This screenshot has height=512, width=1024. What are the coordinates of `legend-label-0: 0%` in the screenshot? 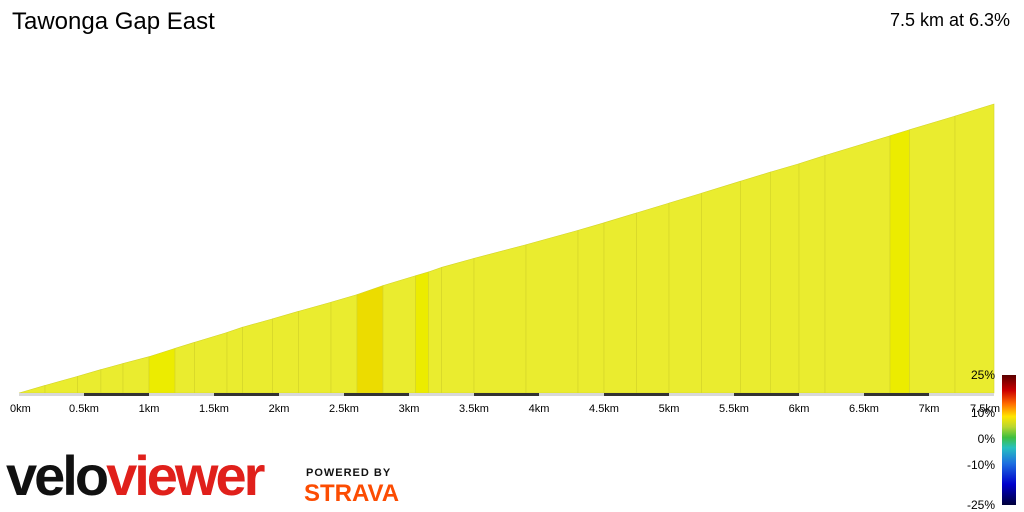 It's located at (986, 439).